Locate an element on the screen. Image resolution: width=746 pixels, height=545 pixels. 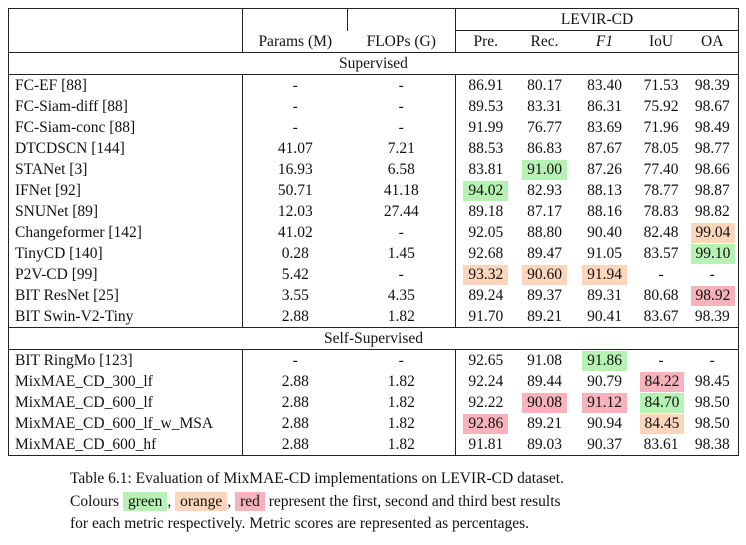
metric-cell-rec: 91.00 is located at coordinates (545, 169).